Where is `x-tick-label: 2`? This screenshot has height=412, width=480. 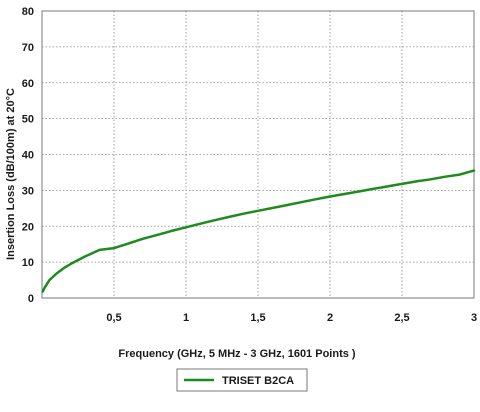
x-tick-label: 2 is located at coordinates (330, 318).